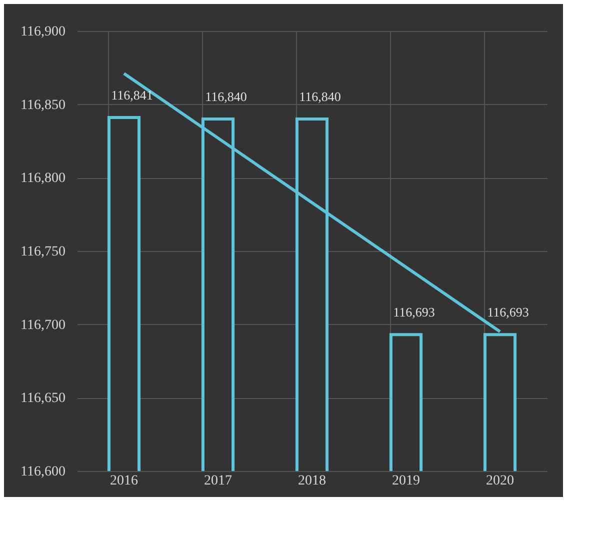 This screenshot has width=610, height=542. Describe the element at coordinates (43, 32) in the screenshot. I see `y-tick-label: 116,900` at that location.